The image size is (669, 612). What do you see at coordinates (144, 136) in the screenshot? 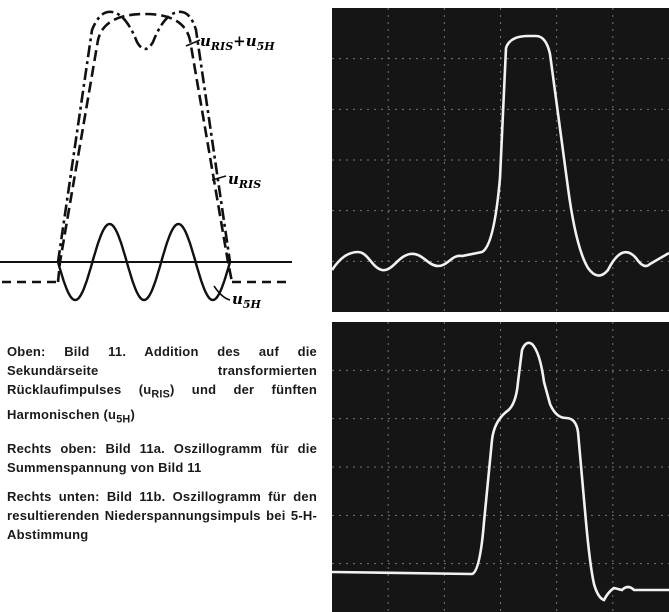
I see `sum-waveform` at bounding box center [144, 136].